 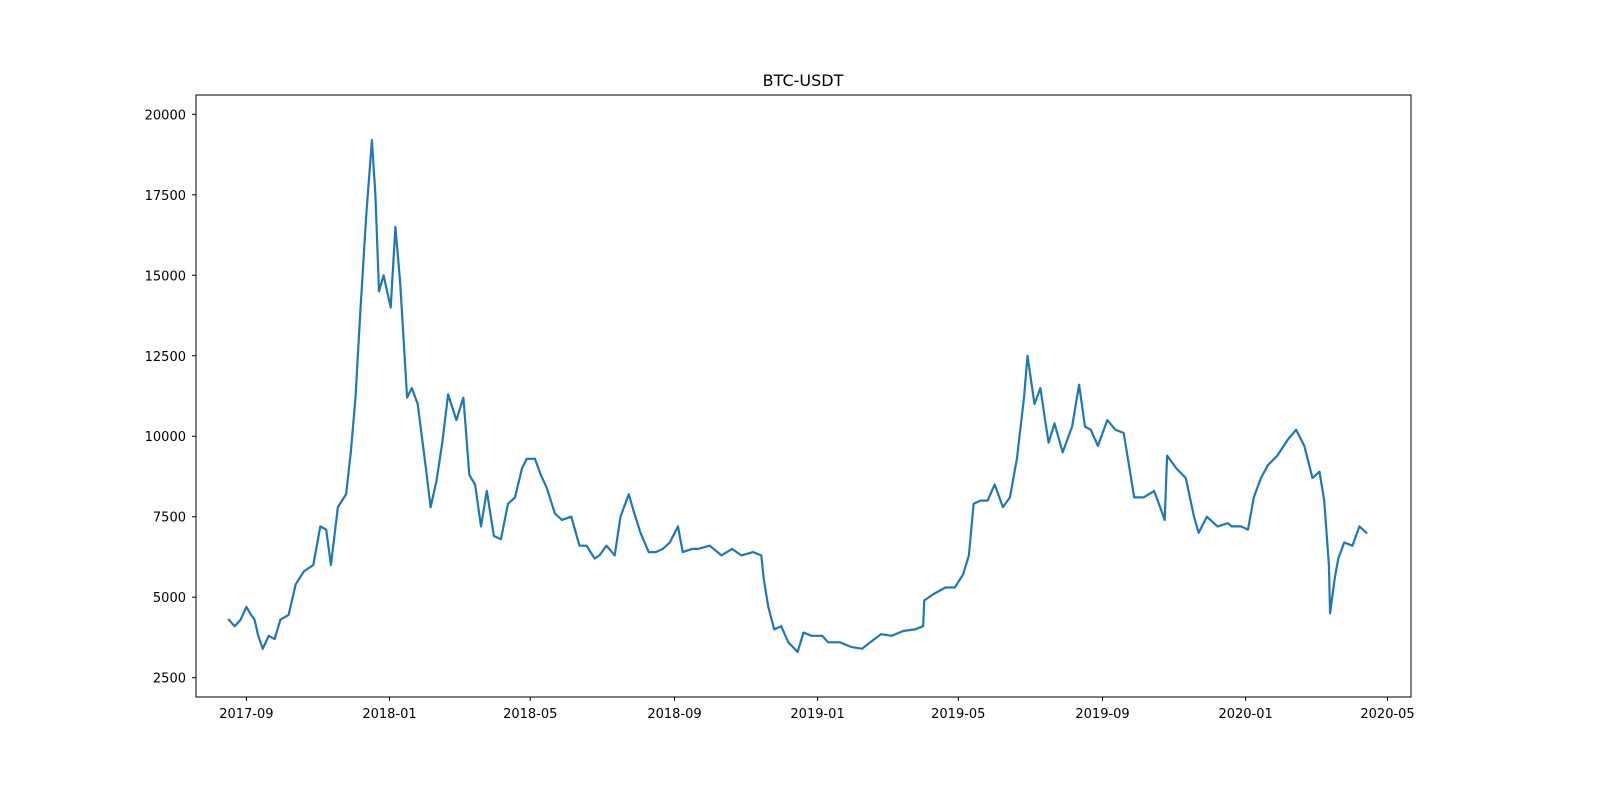 I want to click on x-tick-label: 2020-05, so click(x=1387, y=714).